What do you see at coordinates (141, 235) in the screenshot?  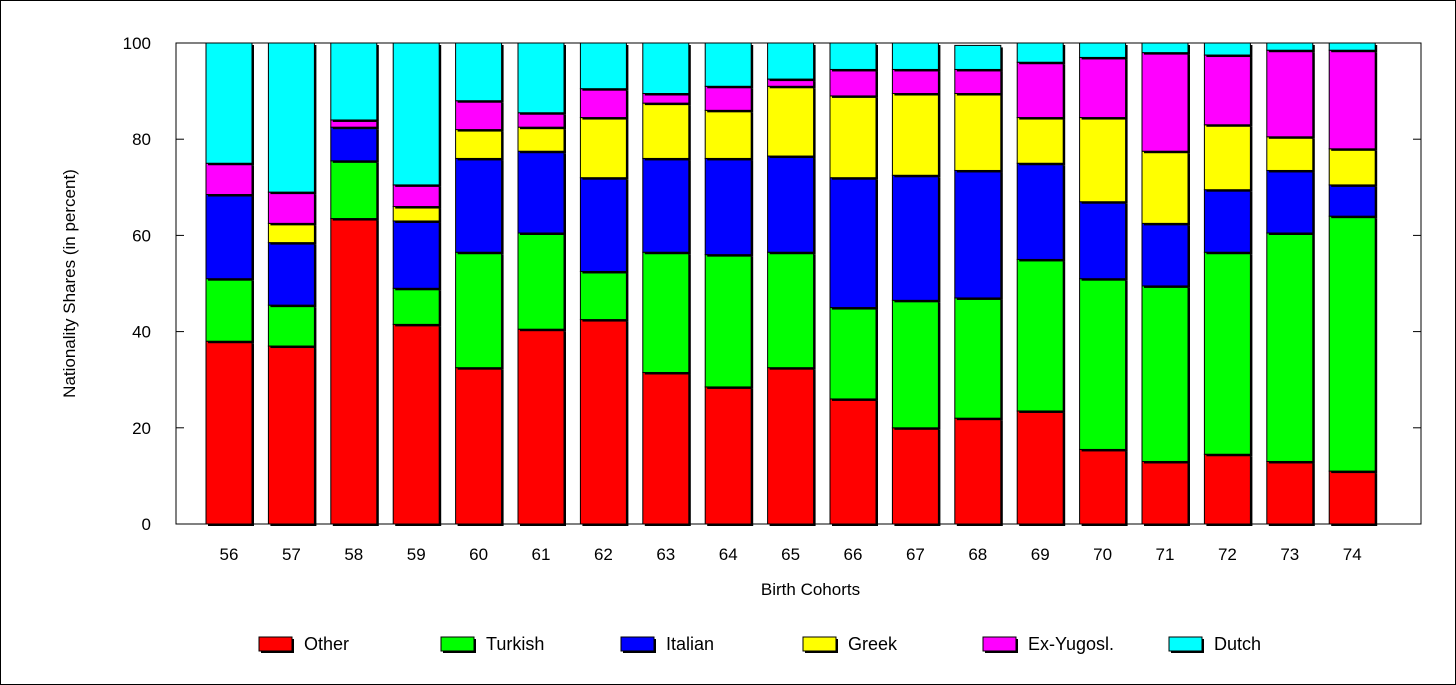 I see `y-tick-label: 60` at bounding box center [141, 235].